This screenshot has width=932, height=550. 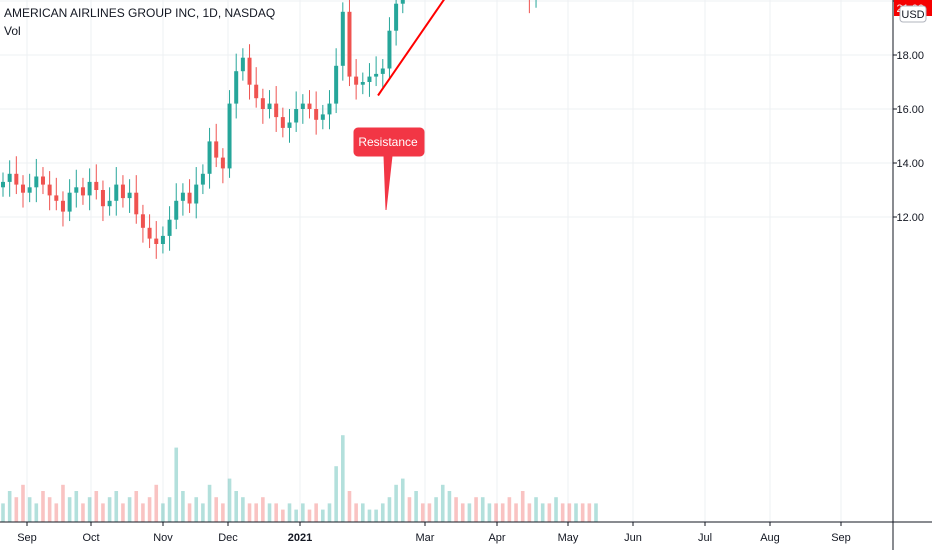 I want to click on time-tick-label: Mar, so click(x=425, y=538).